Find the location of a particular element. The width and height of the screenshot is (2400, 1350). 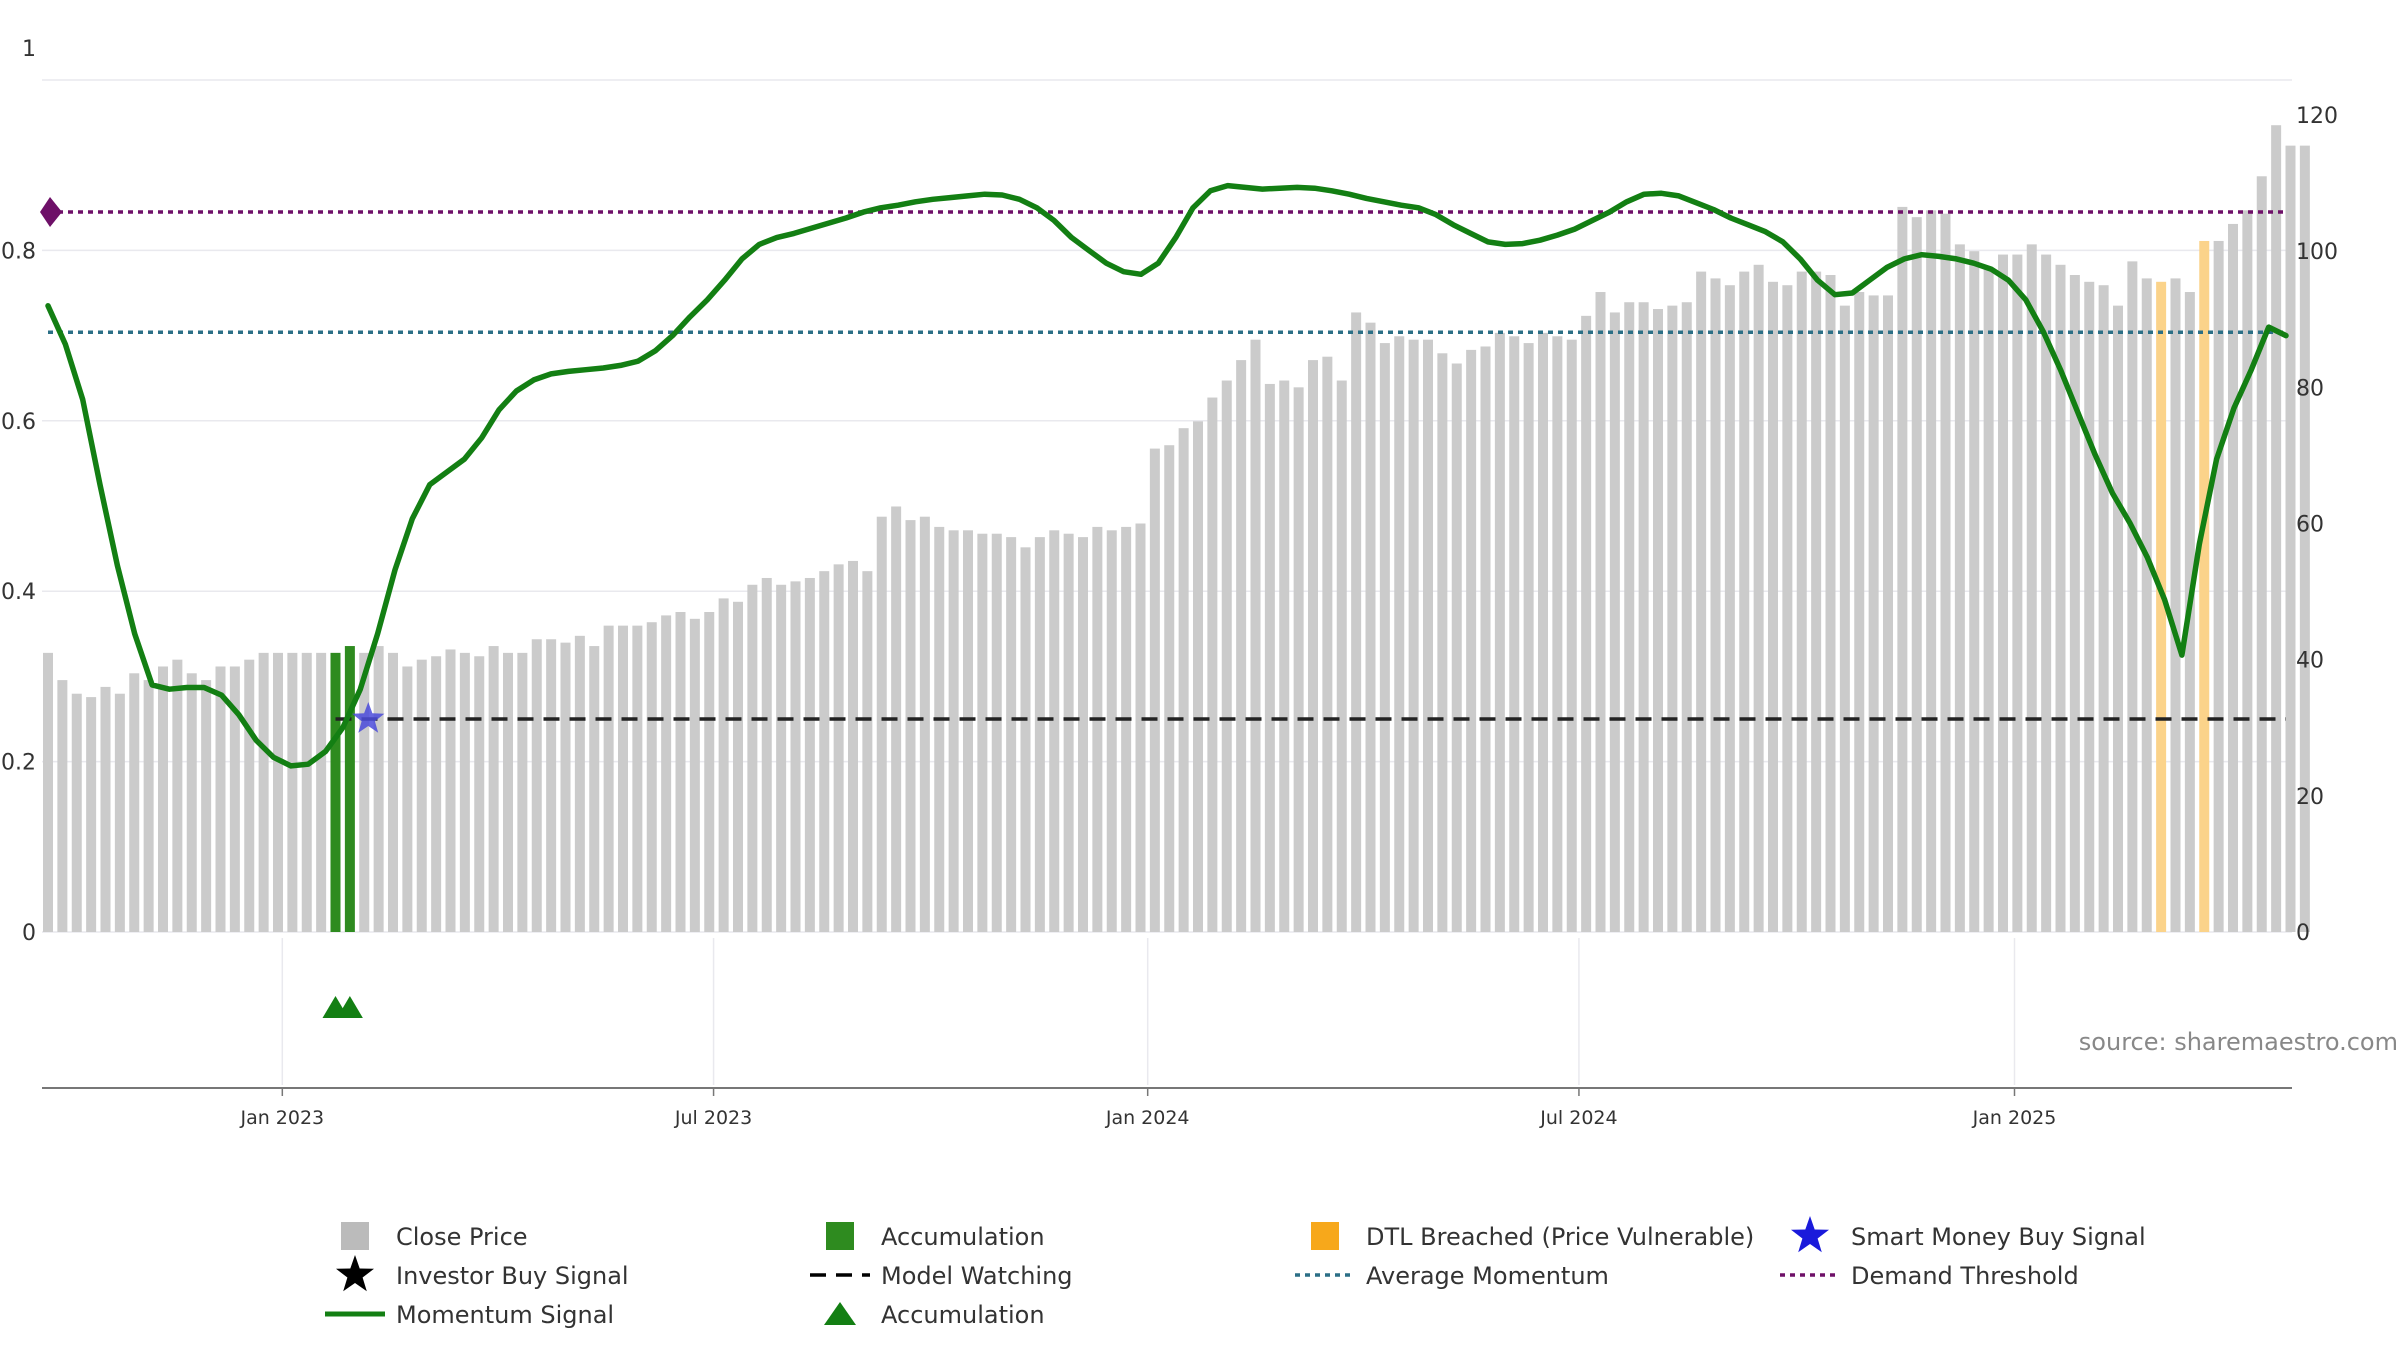

right-axis-tick: 80 is located at coordinates (2310, 388).